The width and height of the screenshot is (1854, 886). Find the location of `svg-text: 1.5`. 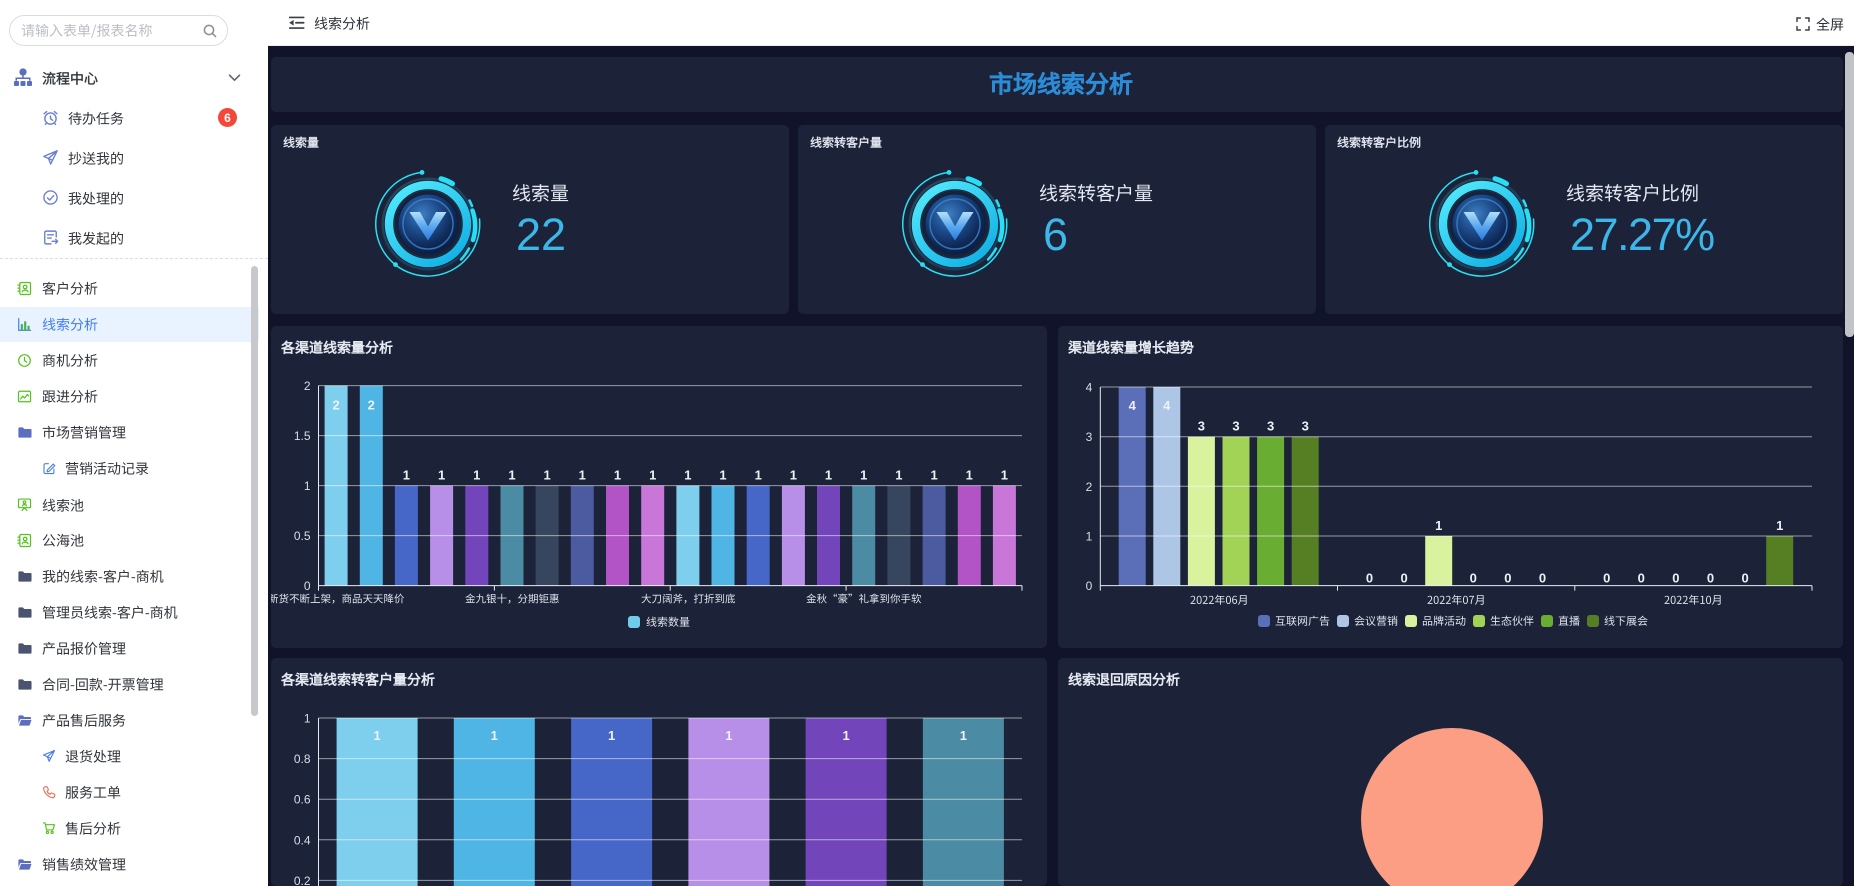

svg-text: 1.5 is located at coordinates (302, 436).